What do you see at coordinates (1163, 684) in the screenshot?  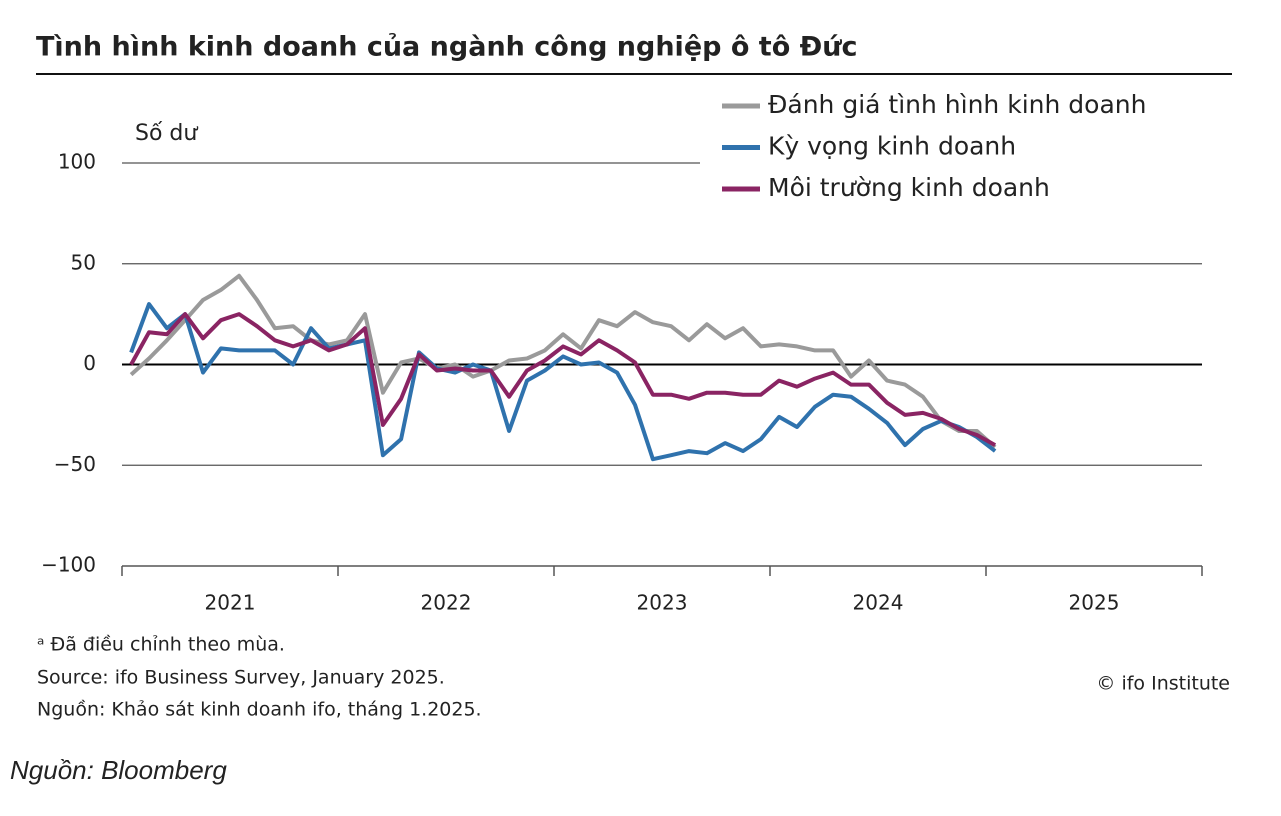 I see `credit: © ifo Institute` at bounding box center [1163, 684].